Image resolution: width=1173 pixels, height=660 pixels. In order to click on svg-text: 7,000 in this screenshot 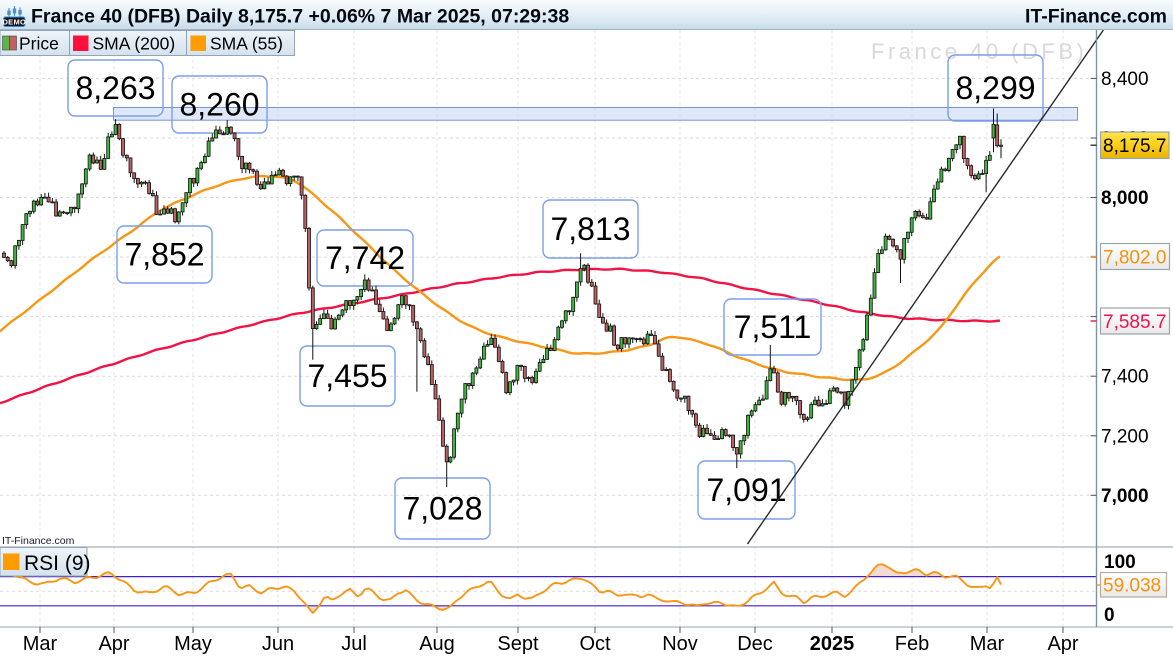, I will do `click(1125, 496)`.